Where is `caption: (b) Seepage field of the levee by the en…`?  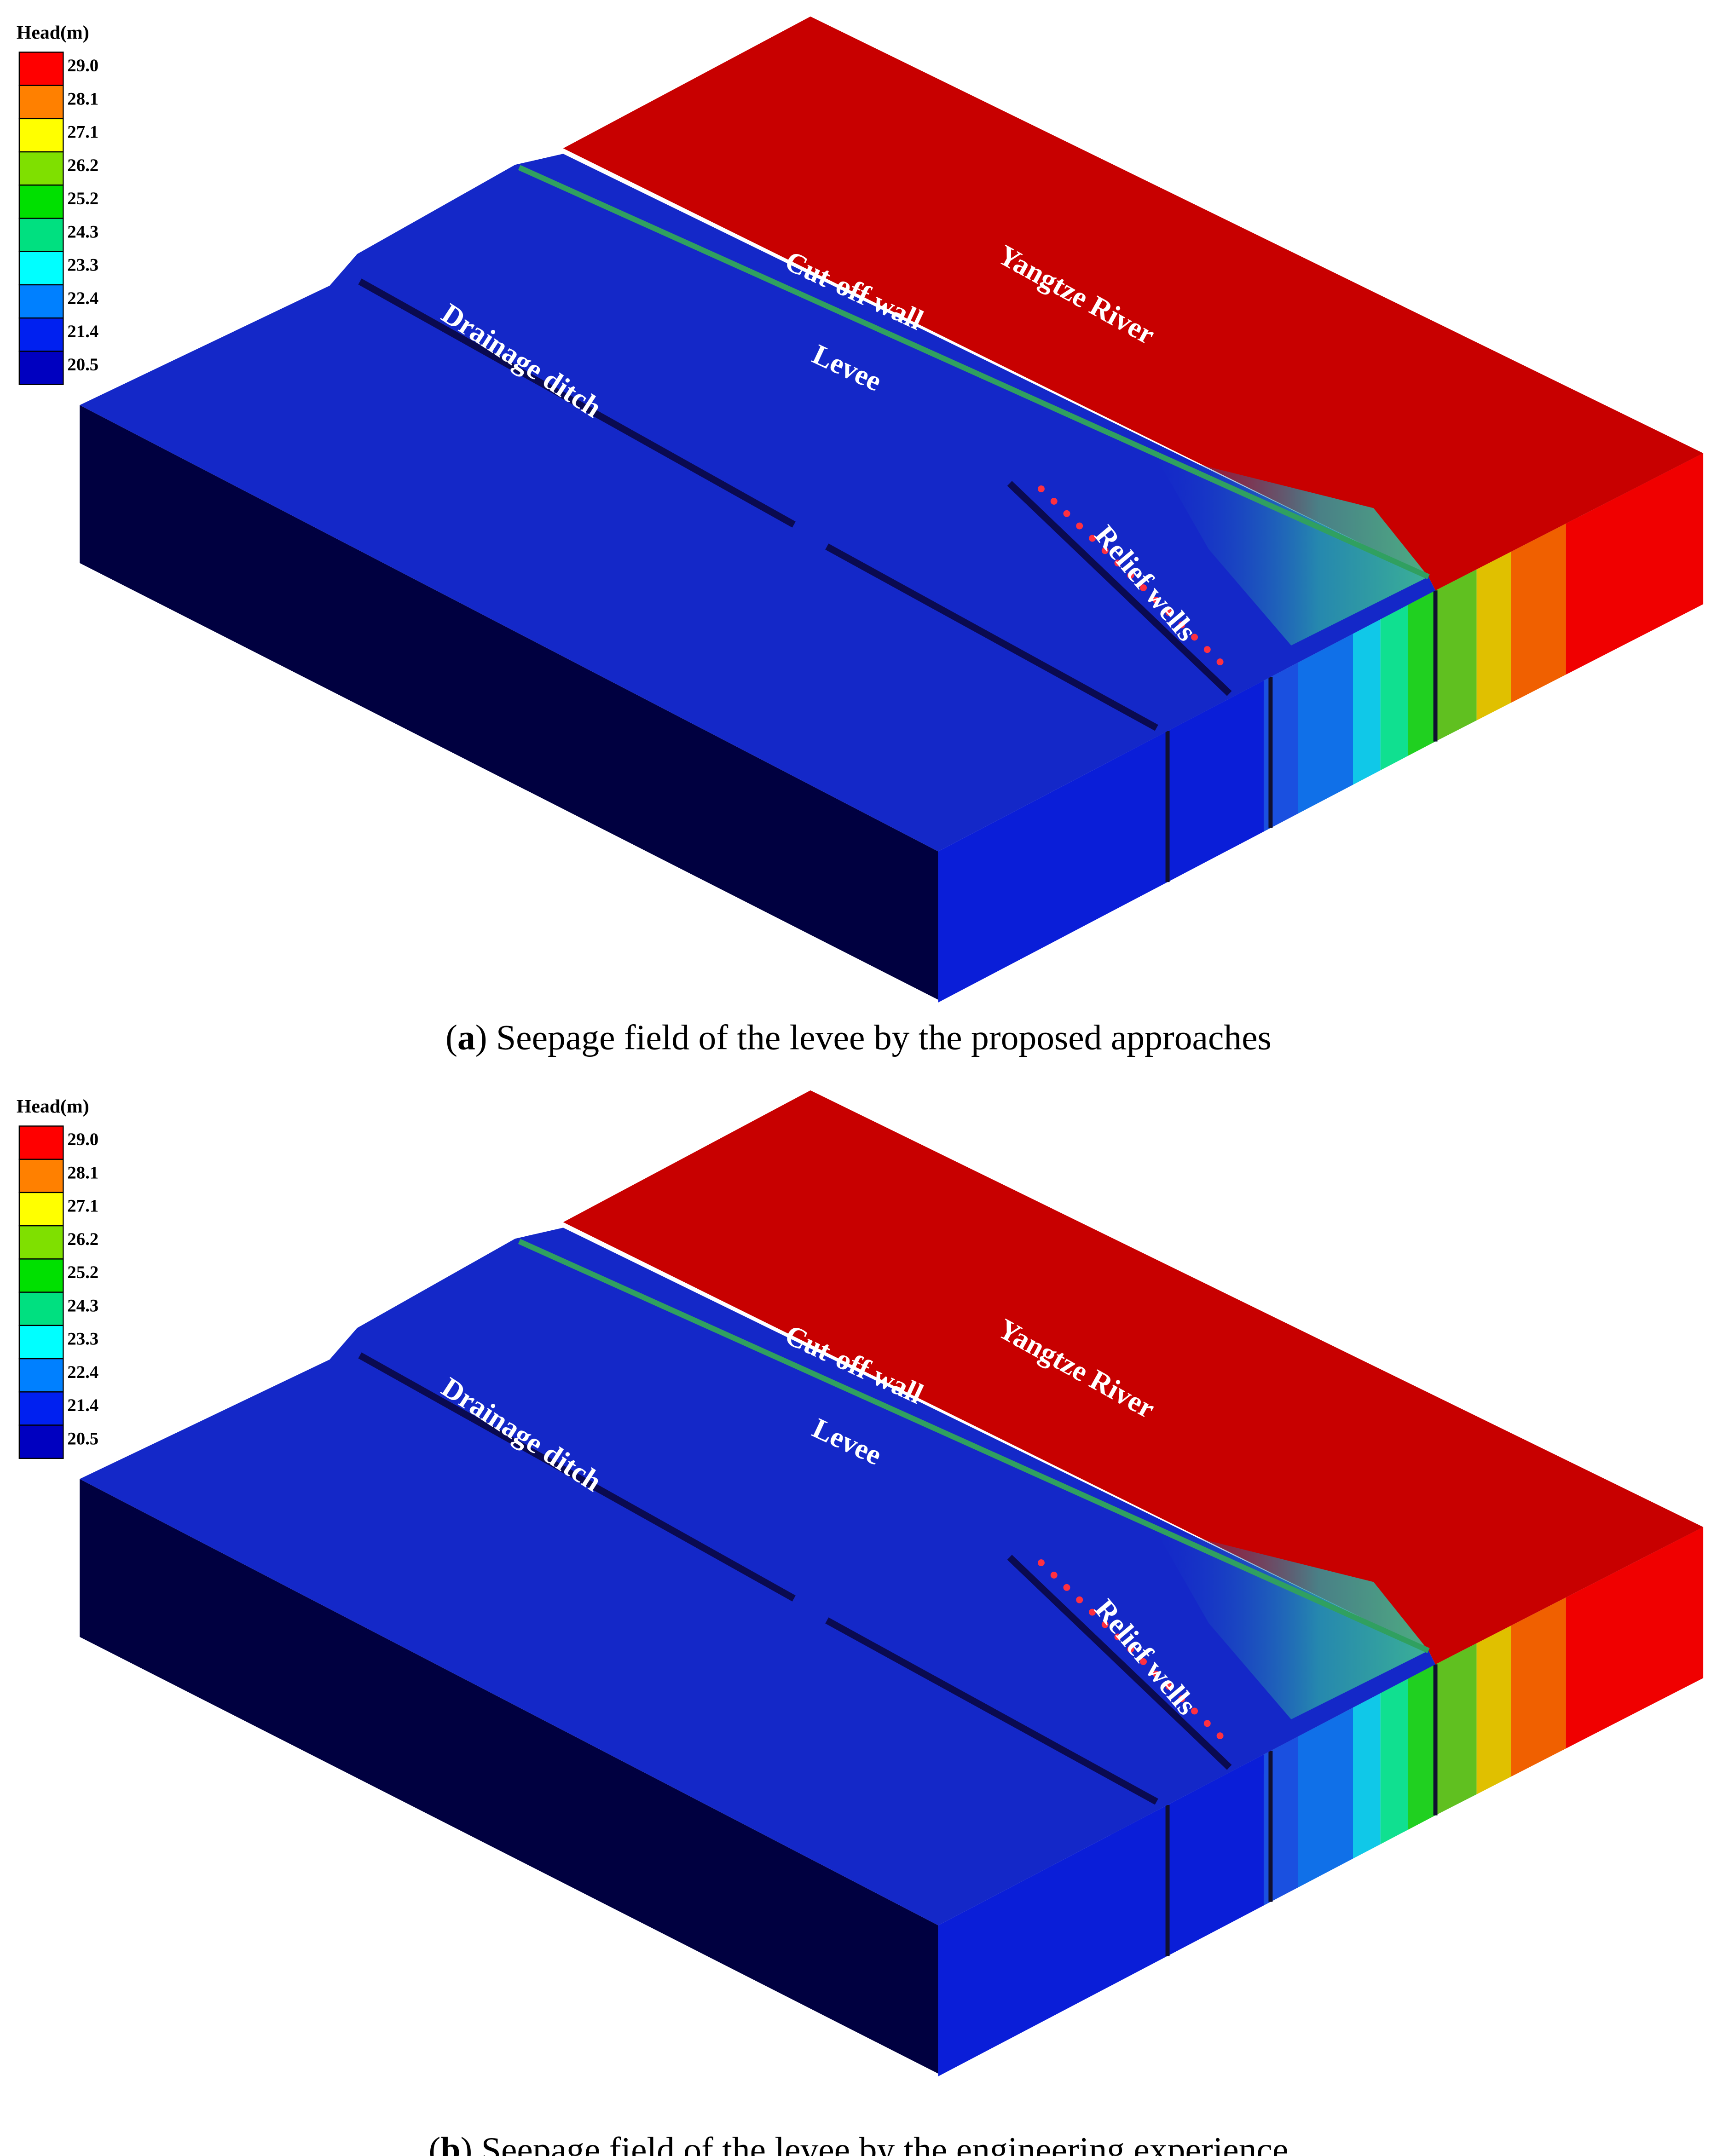 caption: (b) Seepage field of the levee by the en… is located at coordinates (859, 2143).